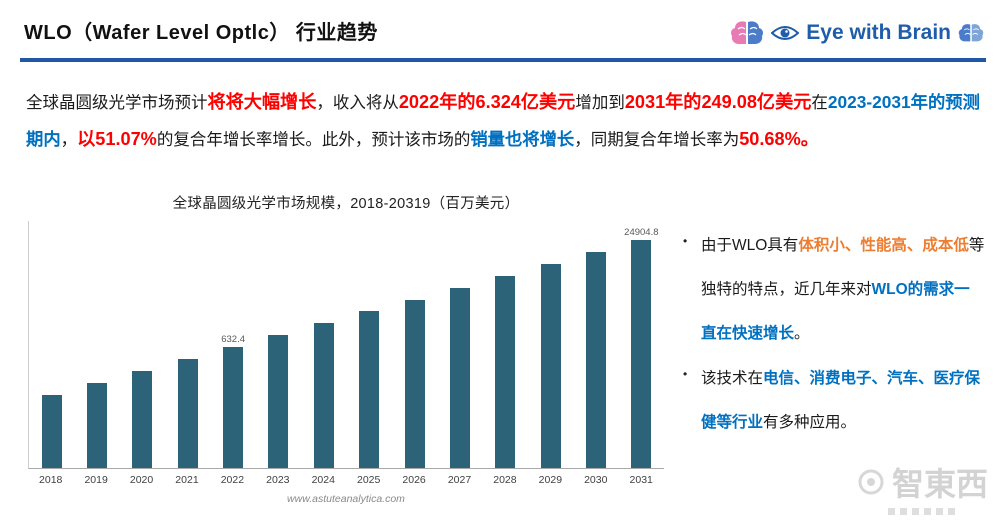 The image size is (1000, 523). What do you see at coordinates (262, 102) in the screenshot?
I see `text-segment: 将将大幅增长` at bounding box center [262, 102].